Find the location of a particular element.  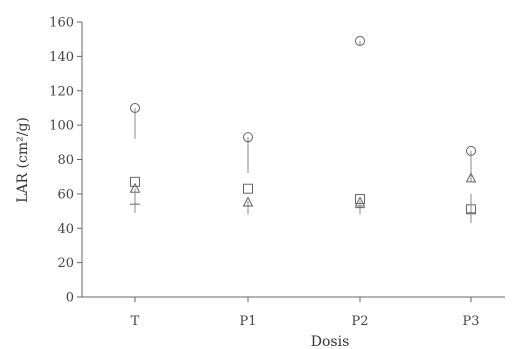

y-tick-label: 40 is located at coordinates (65, 229).